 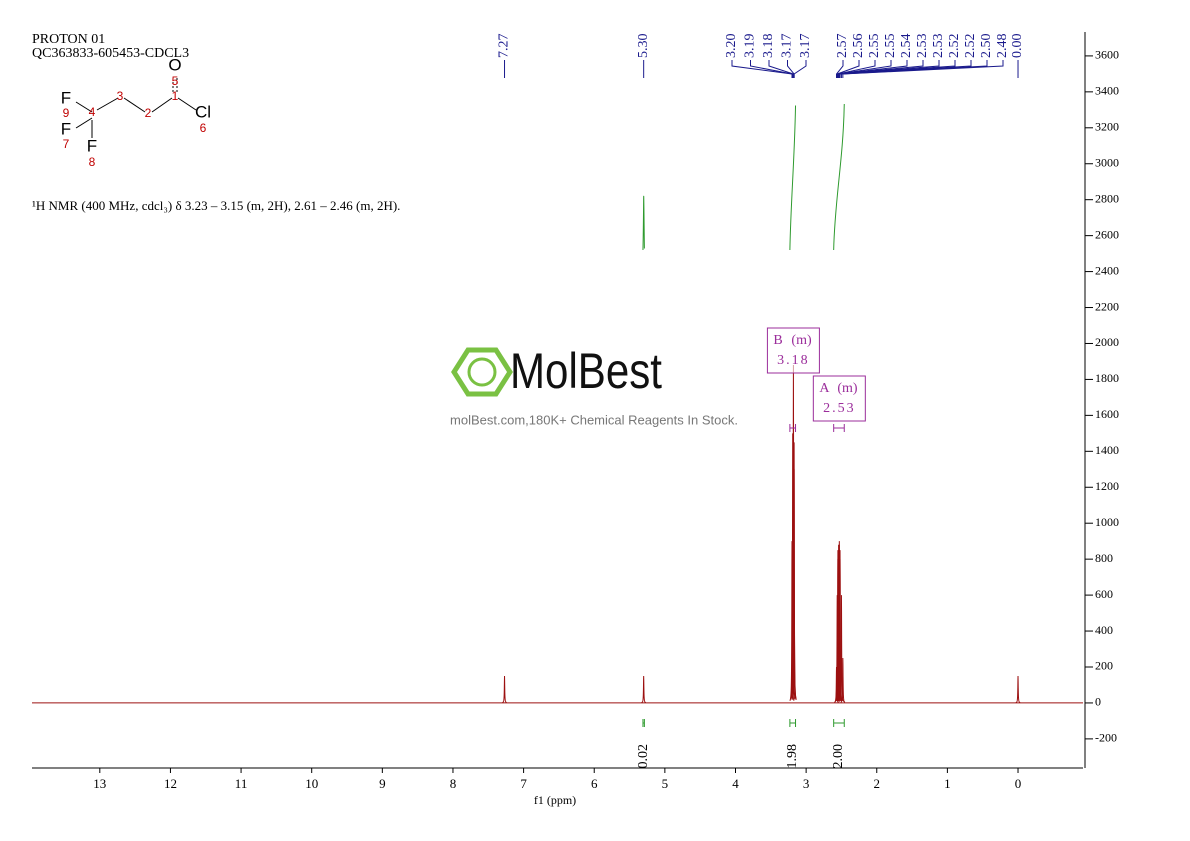 I want to click on atom-number: 2, so click(x=148, y=113).